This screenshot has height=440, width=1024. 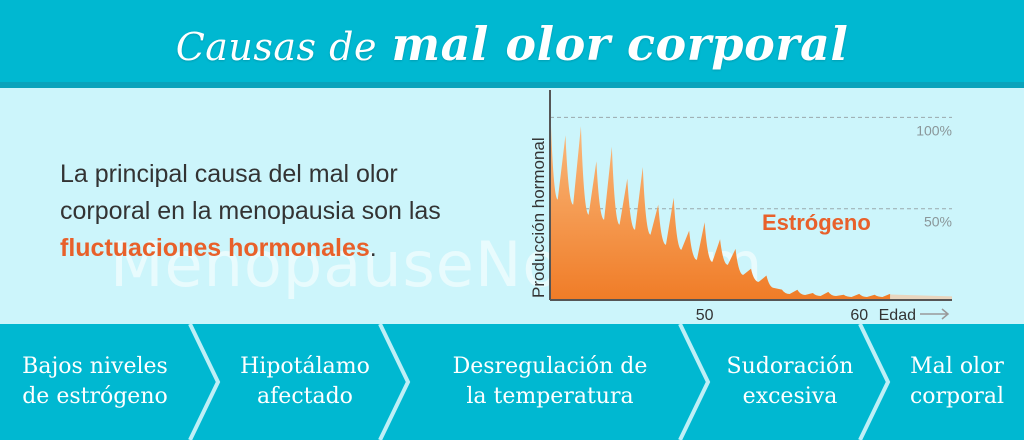 I want to click on intro-text-after: ., so click(x=373, y=248).